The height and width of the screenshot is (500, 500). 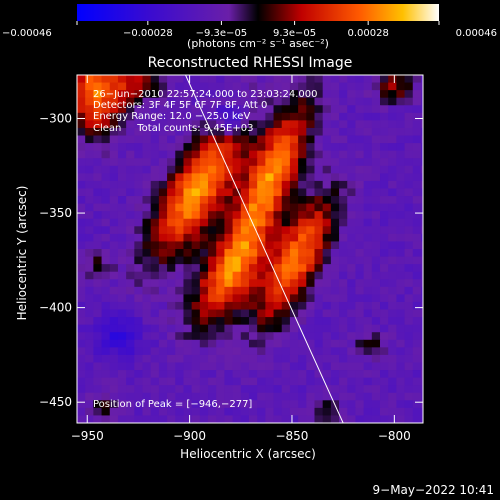 I want to click on colorbar-tick-label: −9.3e−05, so click(x=222, y=33).